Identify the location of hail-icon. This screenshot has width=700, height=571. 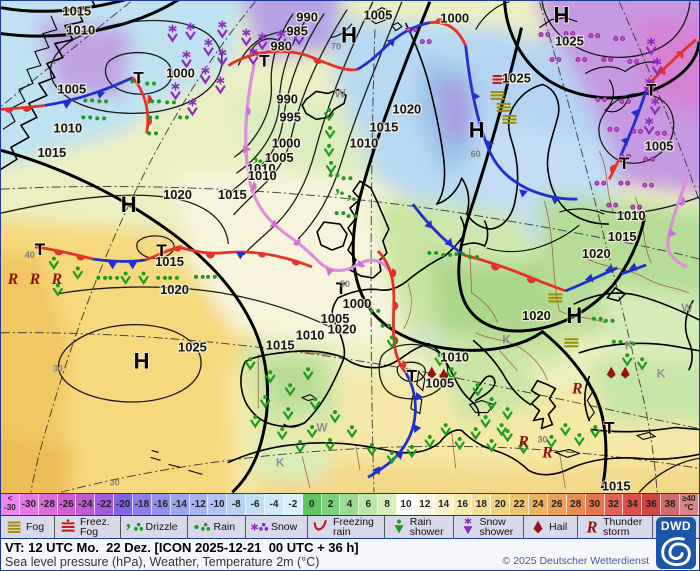
(538, 527).